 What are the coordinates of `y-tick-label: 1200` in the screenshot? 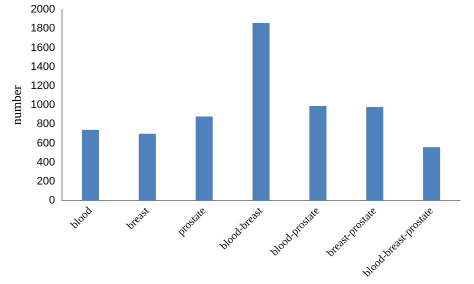 It's located at (43, 86).